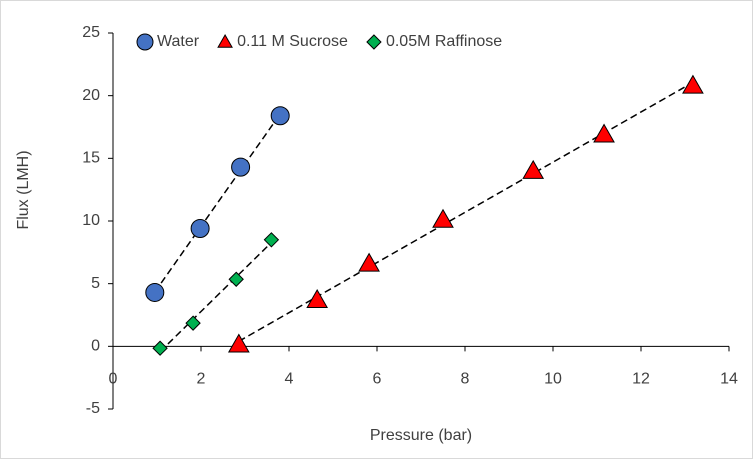 Image resolution: width=753 pixels, height=459 pixels. What do you see at coordinates (95, 283) in the screenshot?
I see `y-tick-label: 5` at bounding box center [95, 283].